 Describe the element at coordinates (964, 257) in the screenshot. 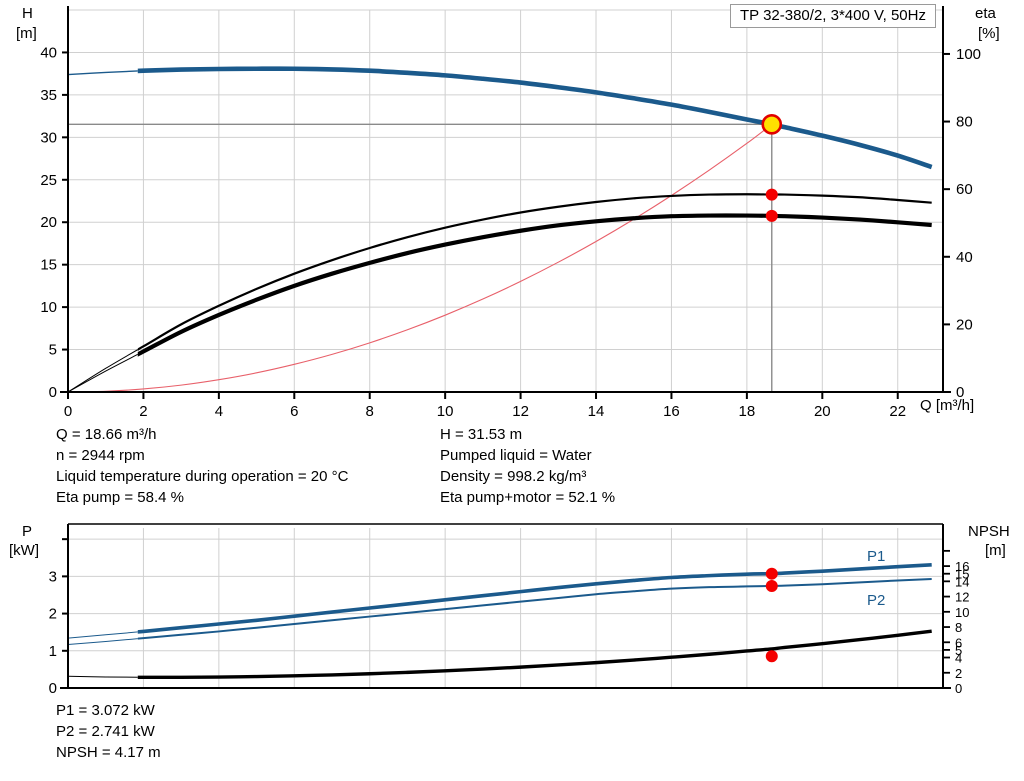

I see `eta-tick-40: 40` at that location.